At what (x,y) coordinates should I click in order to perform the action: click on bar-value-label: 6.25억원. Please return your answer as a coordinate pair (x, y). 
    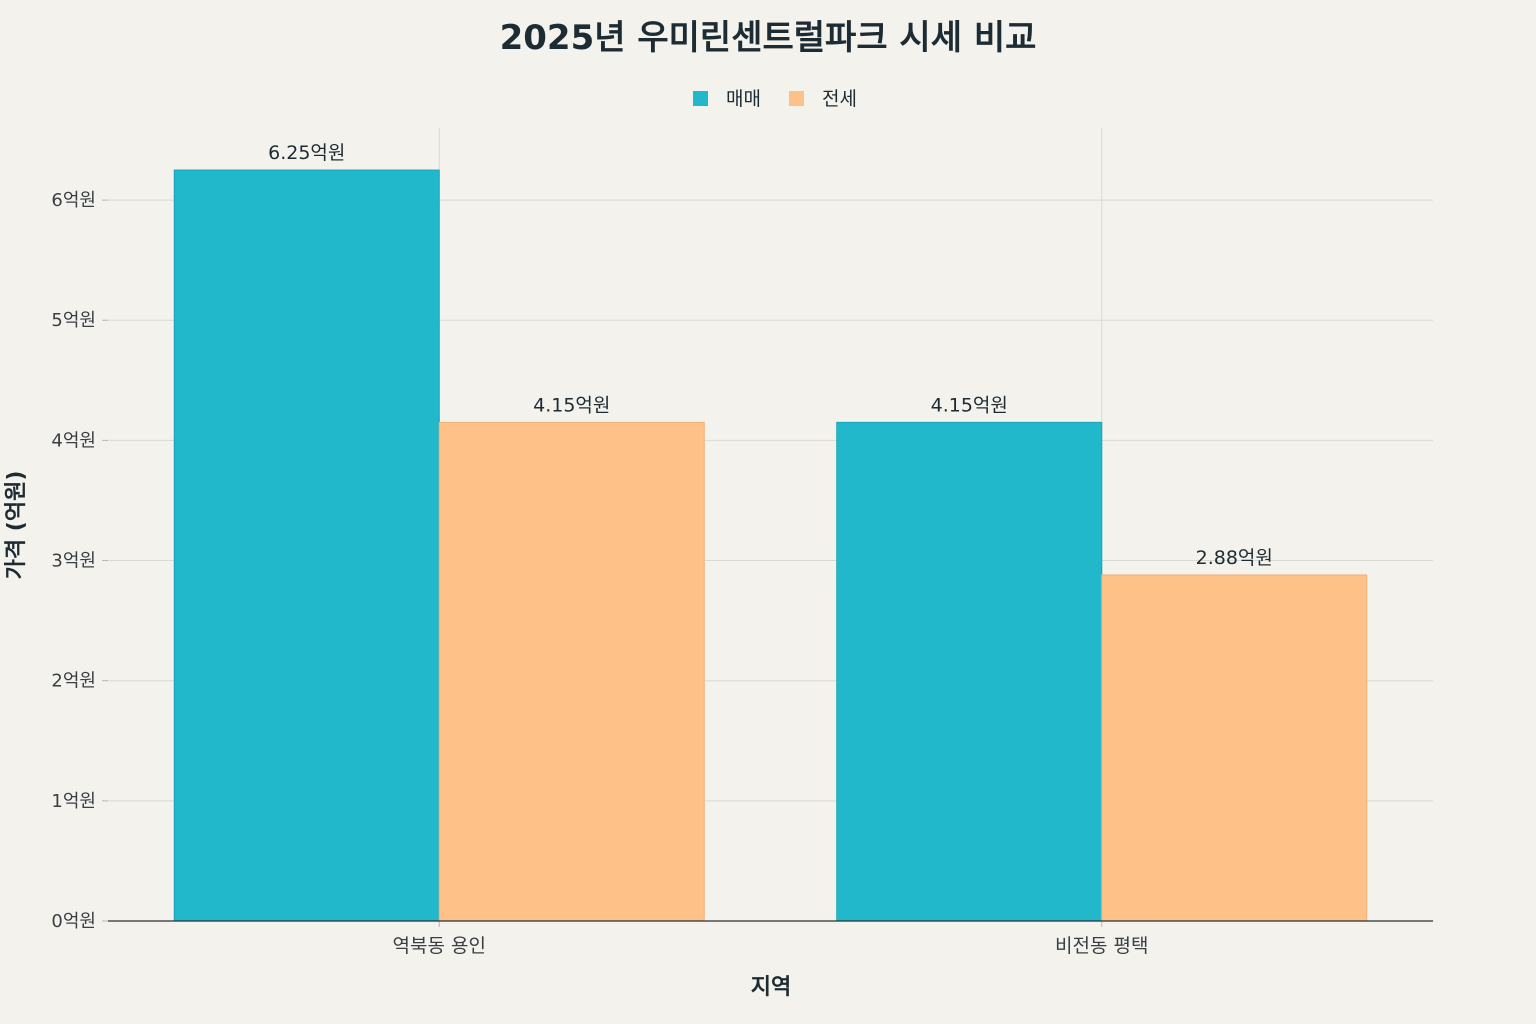
    Looking at the image, I should click on (306, 153).